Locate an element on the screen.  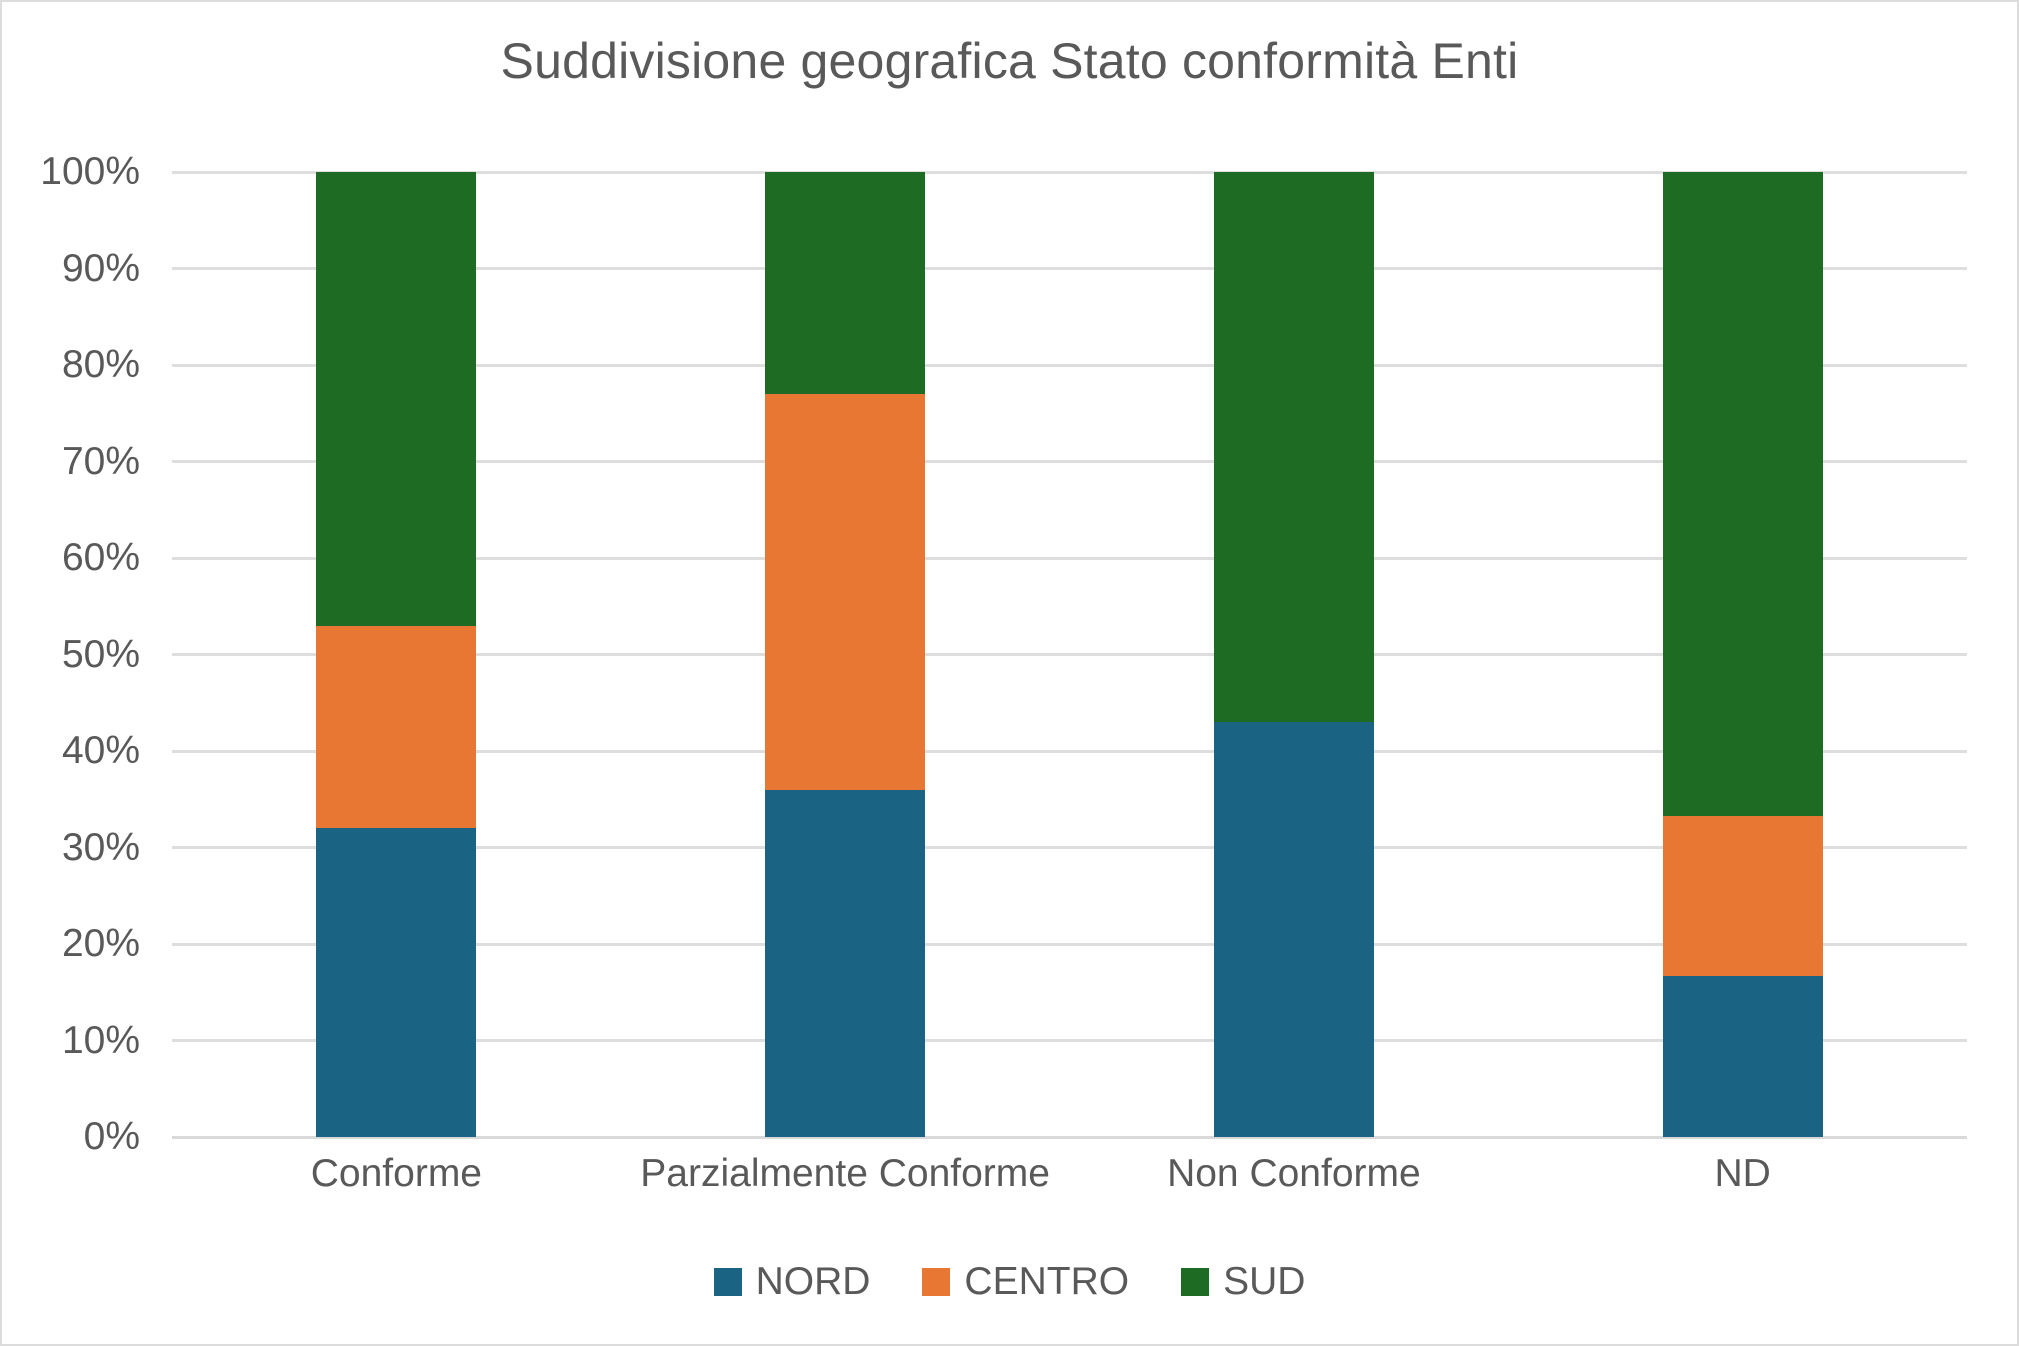
x-axis-category-label: ND is located at coordinates (1742, 1173).